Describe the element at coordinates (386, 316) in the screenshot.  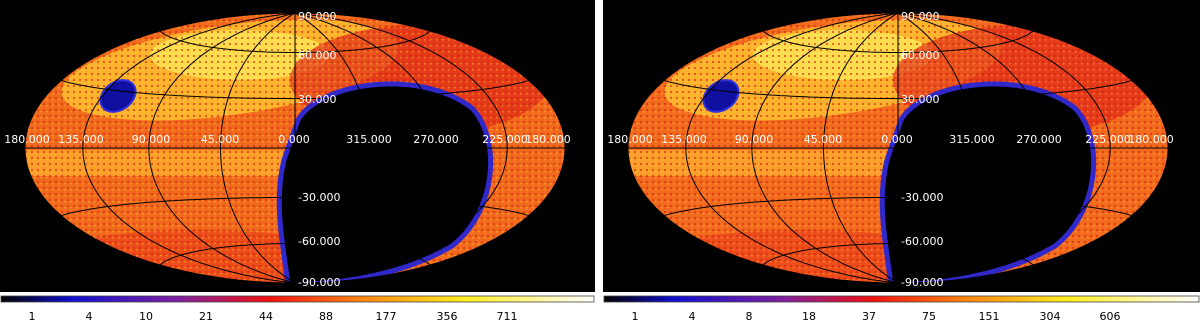
I see `colorbar-tick-label: 177` at that location.